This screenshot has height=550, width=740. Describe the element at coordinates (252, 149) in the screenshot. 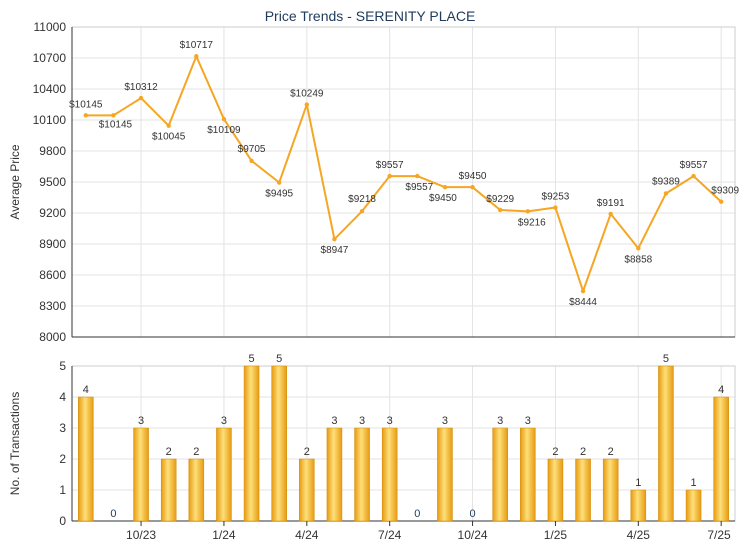

I see `price-data-label: $9705` at that location.